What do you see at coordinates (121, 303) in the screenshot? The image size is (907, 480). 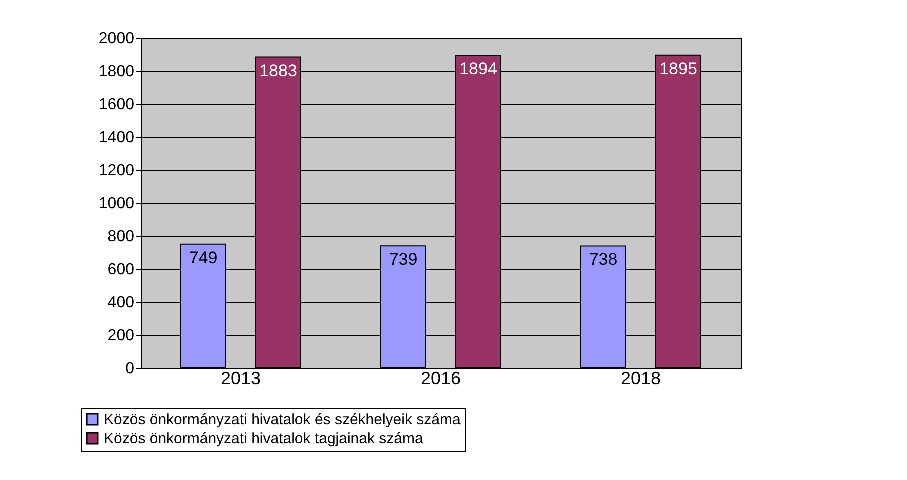 I see `y-tick-label: 400` at bounding box center [121, 303].